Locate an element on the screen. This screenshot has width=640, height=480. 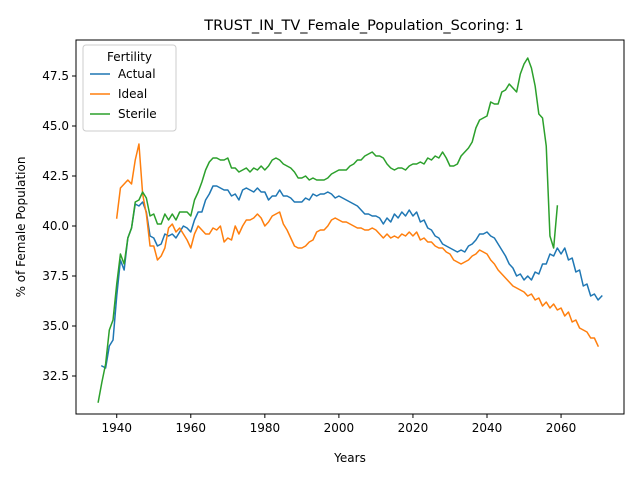
y-tick-label: 47.5 is located at coordinates (55, 76).